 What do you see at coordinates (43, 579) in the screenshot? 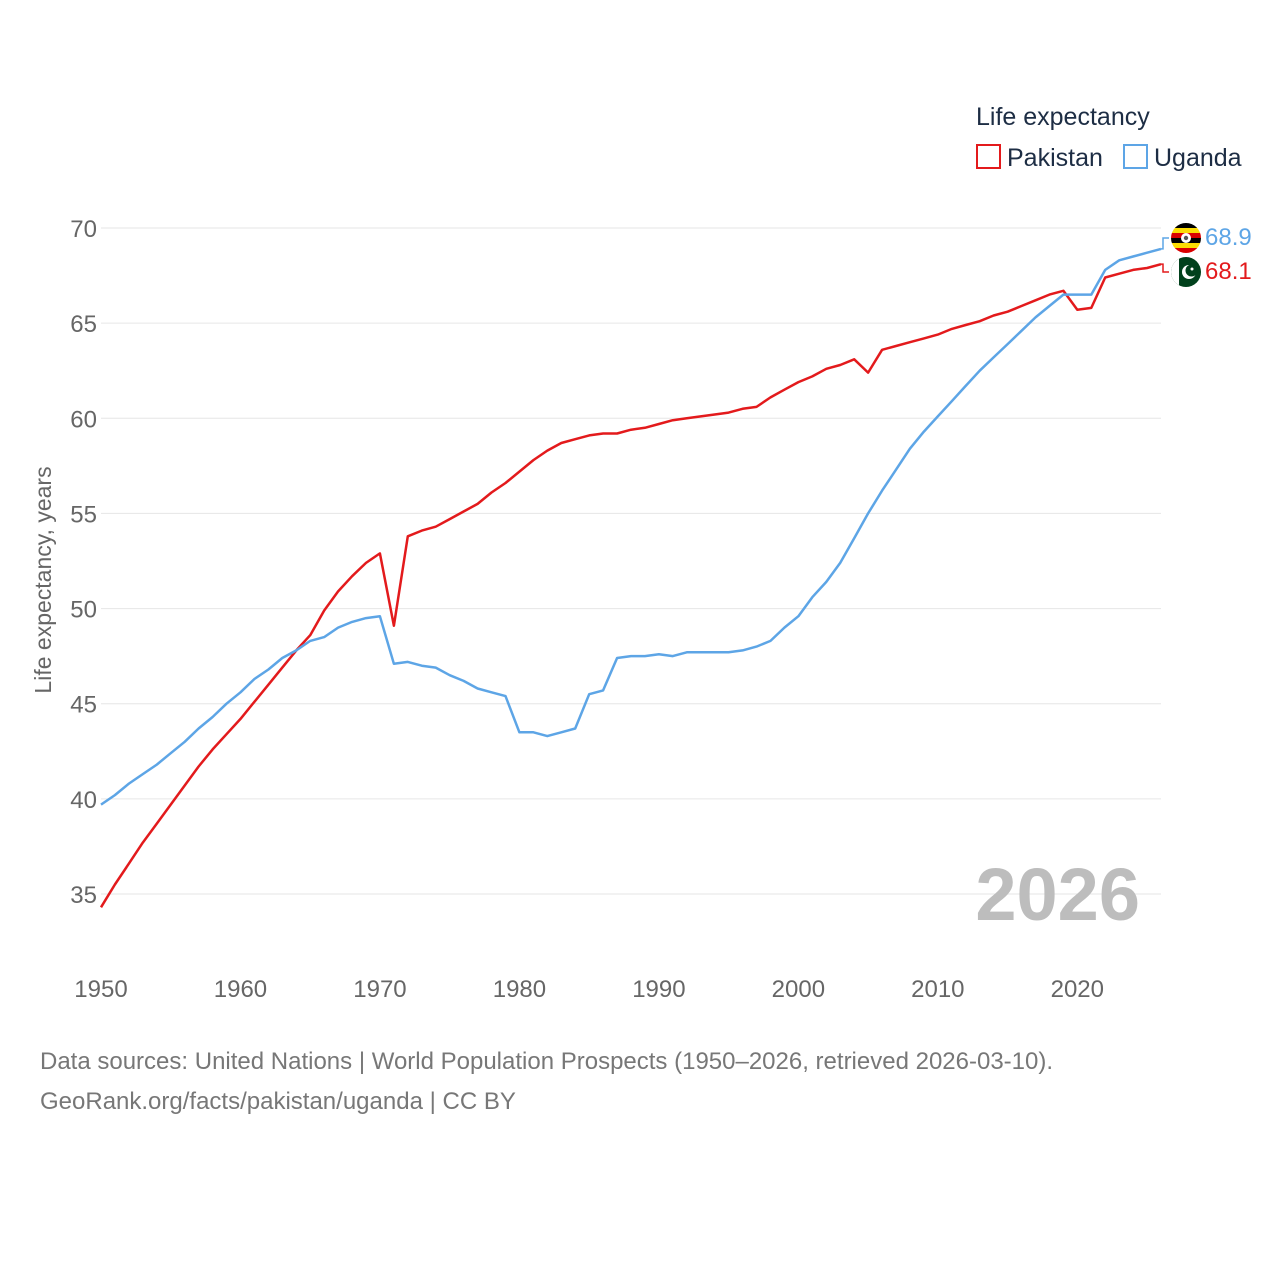
I see `y-axis-label: Life expectancy, years` at bounding box center [43, 579].